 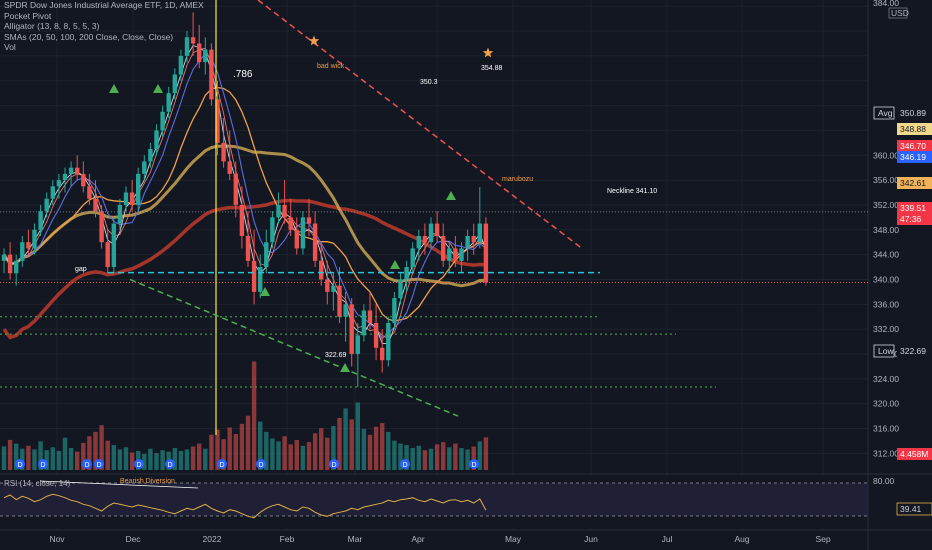 What do you see at coordinates (886, 429) in the screenshot?
I see `price-axis-tick: 316.00` at bounding box center [886, 429].